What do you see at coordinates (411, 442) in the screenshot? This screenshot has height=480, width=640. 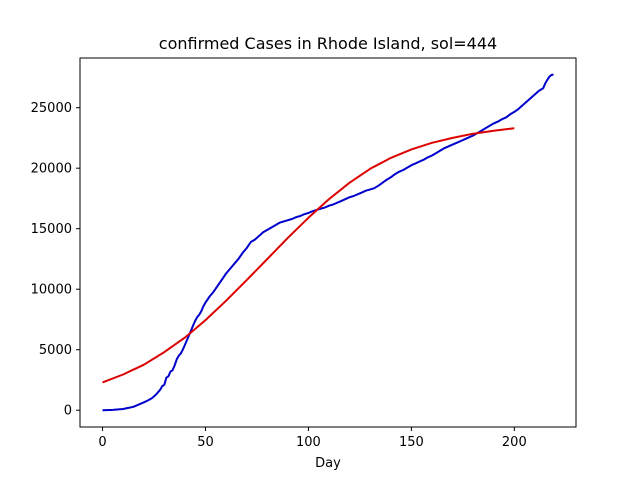 I see `x-tick-label: 150` at bounding box center [411, 442].